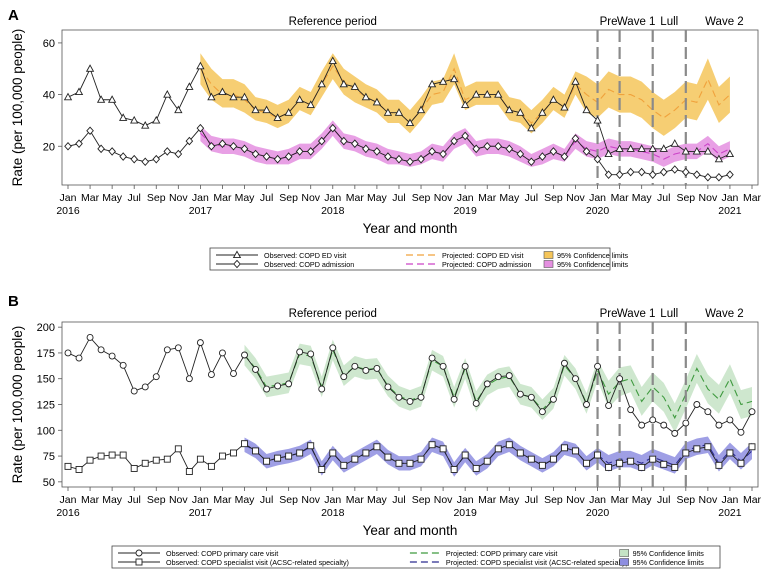  Describe the element at coordinates (46, 354) in the screenshot. I see `y-tick-label: 175` at that location.